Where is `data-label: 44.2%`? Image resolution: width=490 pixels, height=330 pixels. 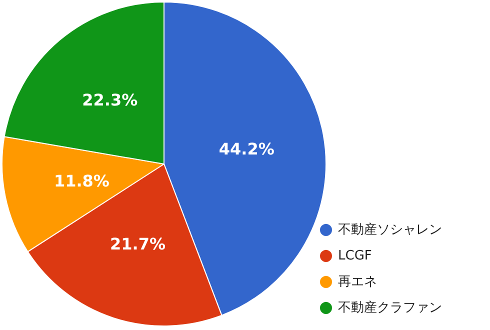 data-label: 44.2% is located at coordinates (246, 148).